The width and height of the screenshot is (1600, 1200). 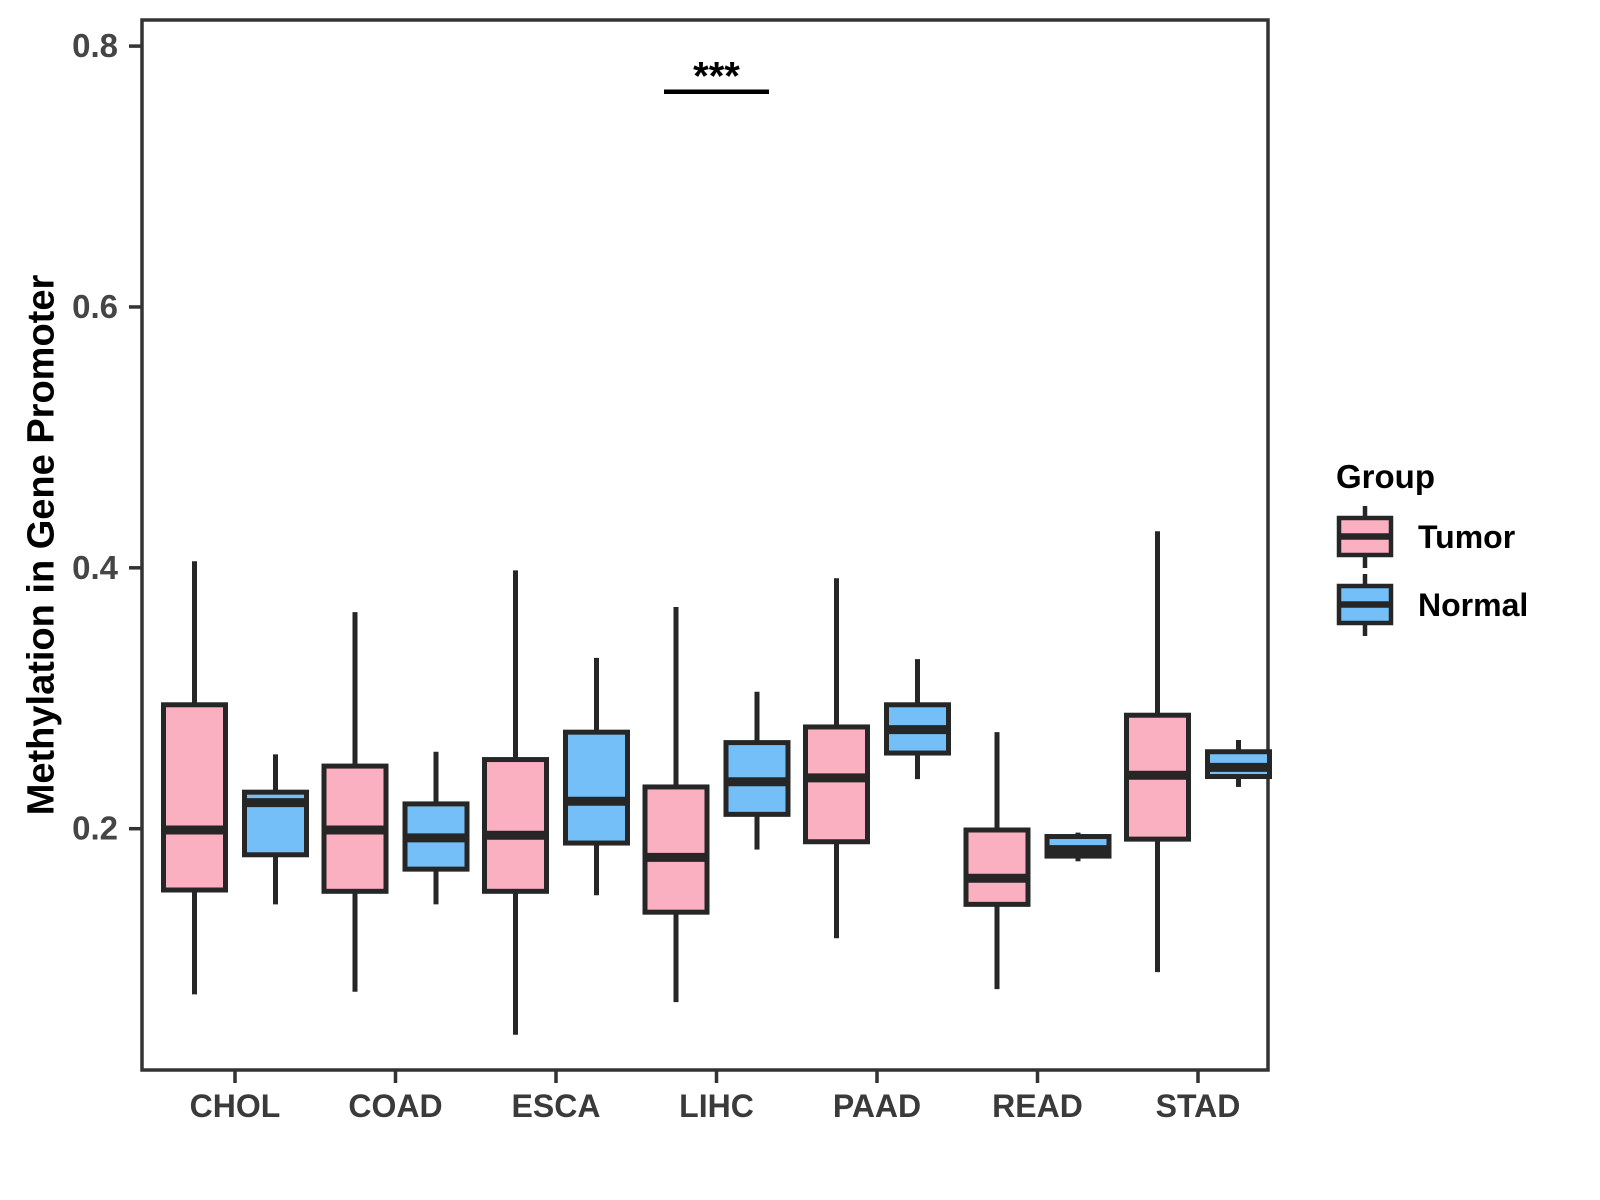 What do you see at coordinates (95, 828) in the screenshot?
I see `y-tick-label-0.2: 0.2` at bounding box center [95, 828].